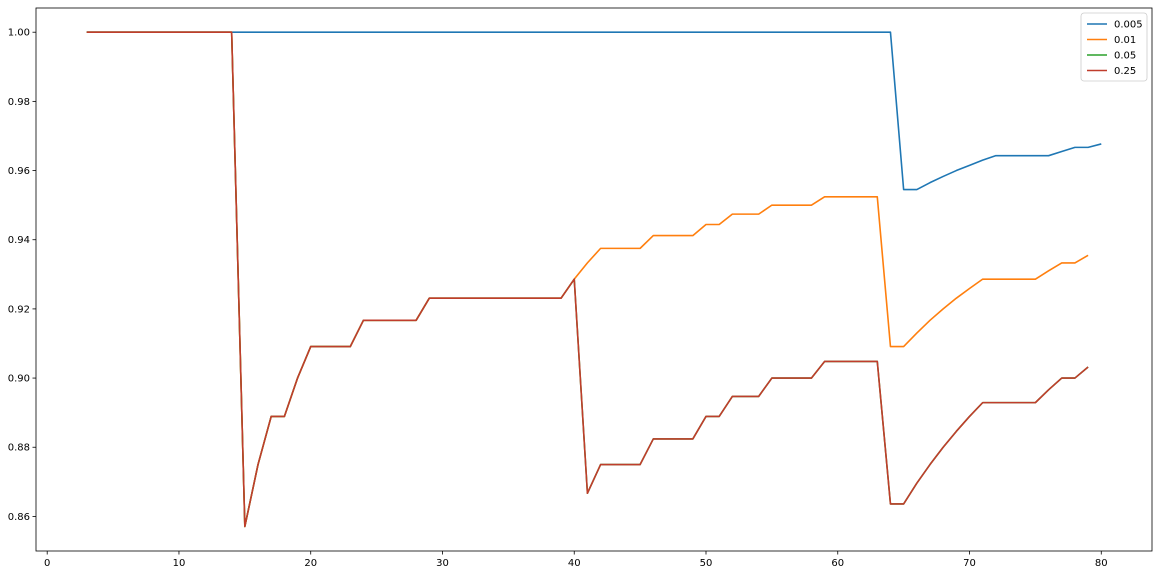 This screenshot has width=1159, height=575. I want to click on x-tick-label-50: 50, so click(706, 563).